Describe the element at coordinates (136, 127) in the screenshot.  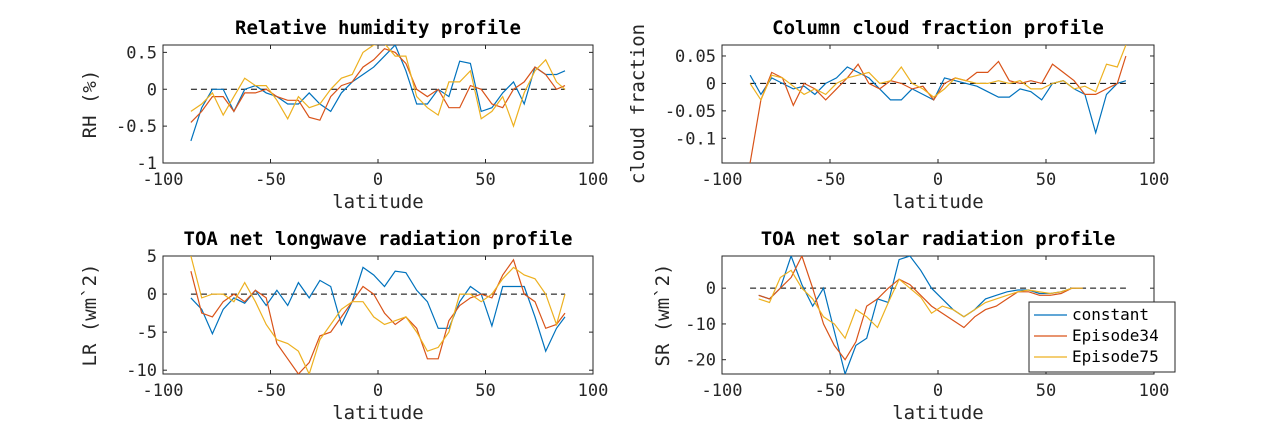
I see `y-tick-label: -0.5` at that location.